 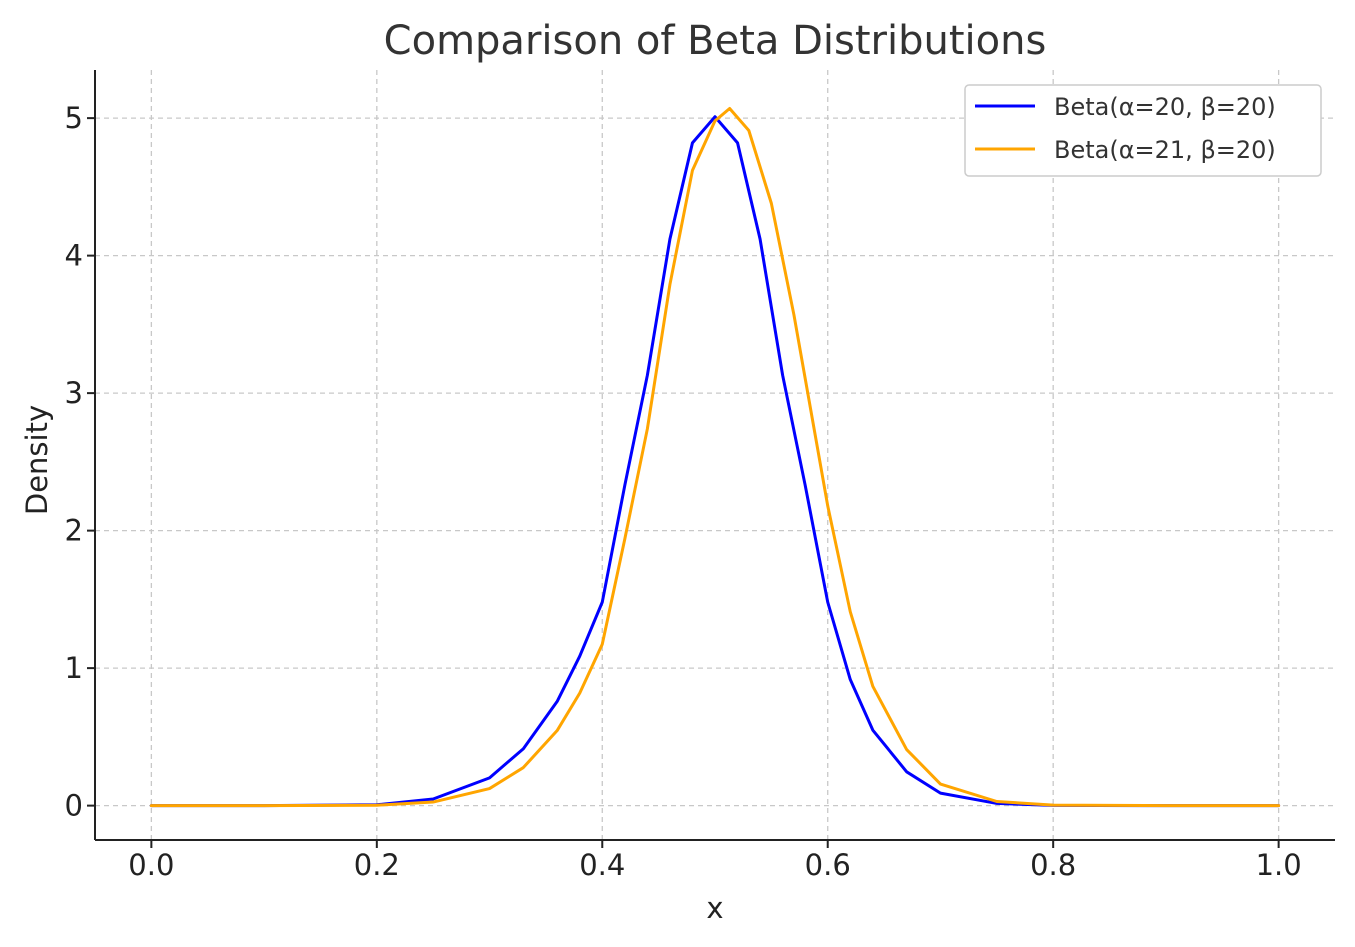 I want to click on y-tick-label-0: 0, so click(x=74, y=806).